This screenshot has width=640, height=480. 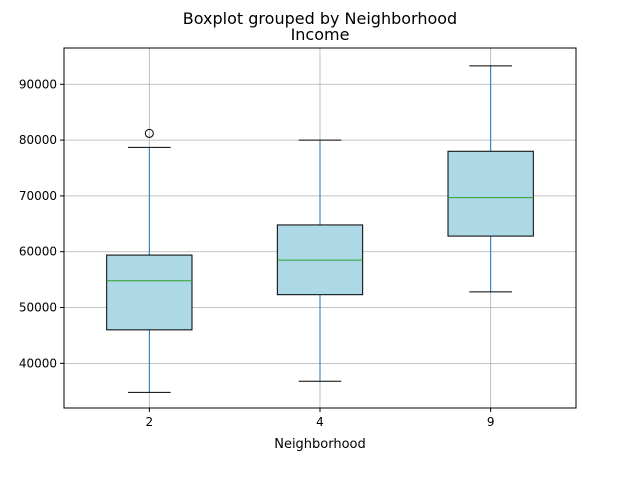 I want to click on x-axis-label: Neighborhood, so click(x=320, y=444).